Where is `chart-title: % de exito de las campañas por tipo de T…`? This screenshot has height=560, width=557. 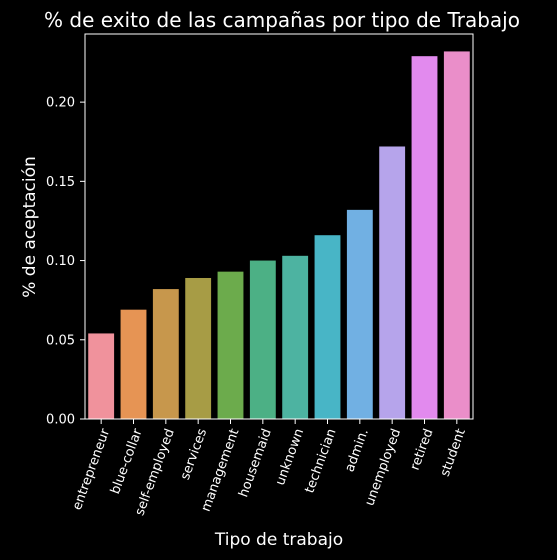
chart-title: % de exito de las campañas por tipo de T… is located at coordinates (282, 20).